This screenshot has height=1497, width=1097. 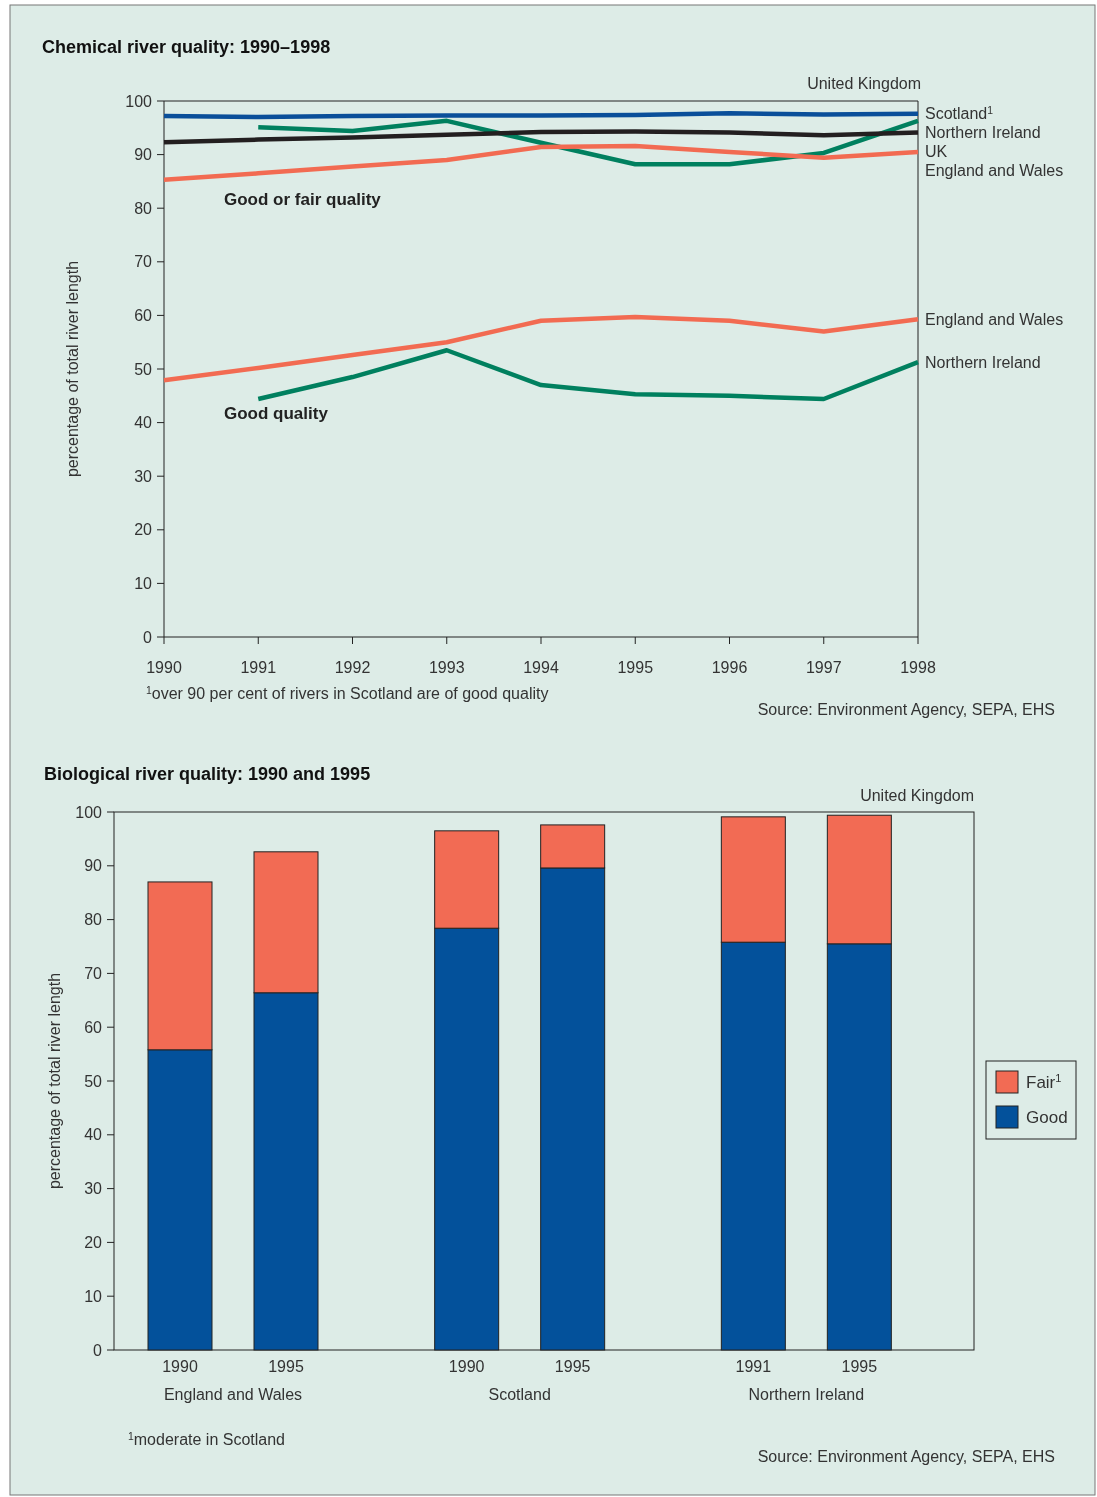 I want to click on series-label: Scotland$^{1}$, so click(x=959, y=113).